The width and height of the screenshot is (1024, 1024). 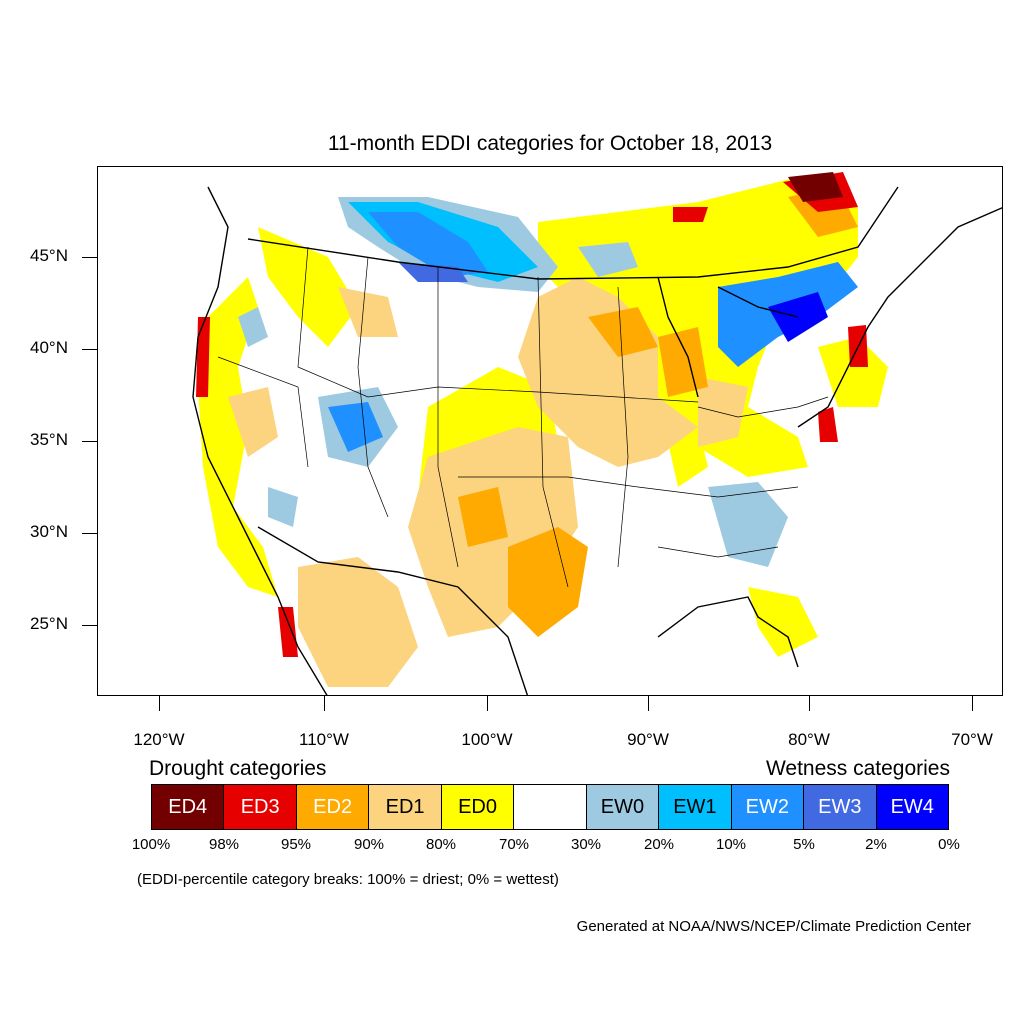 What do you see at coordinates (260, 807) in the screenshot?
I see `legend-swatch-ed3: ED3` at bounding box center [260, 807].